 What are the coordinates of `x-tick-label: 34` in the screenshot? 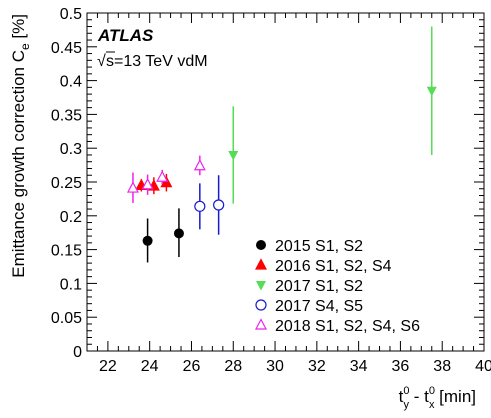 It's located at (359, 366).